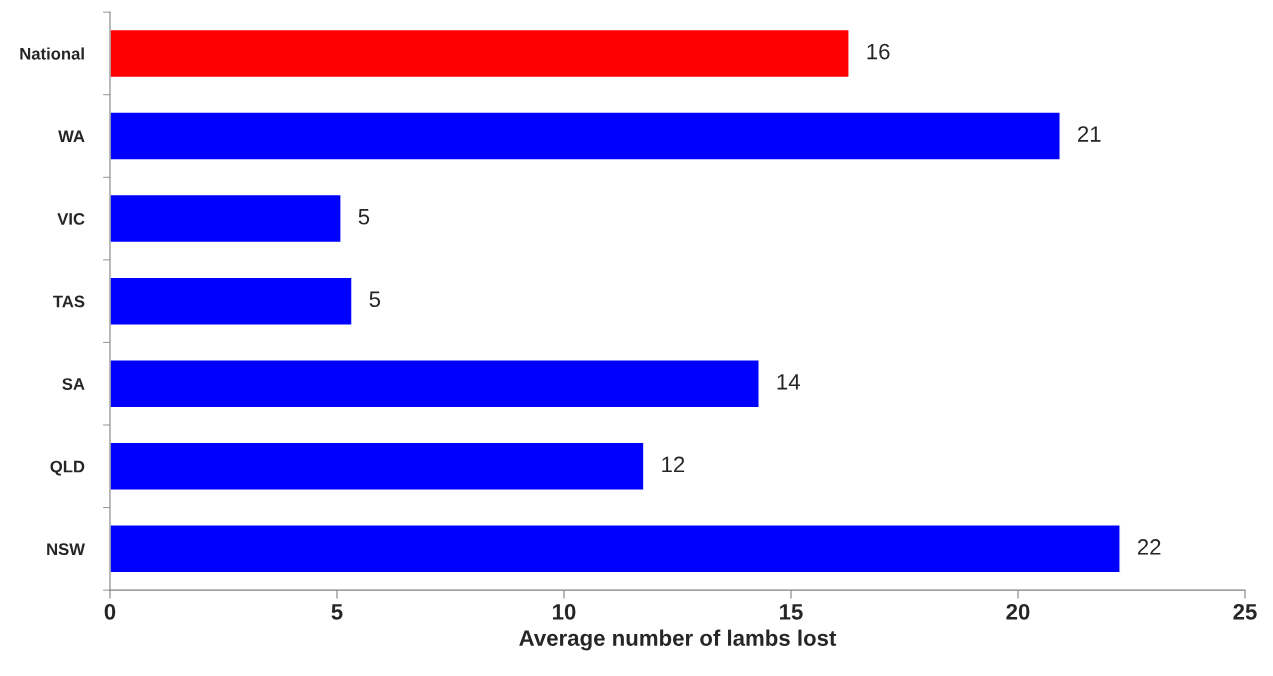 The height and width of the screenshot is (676, 1273). Describe the element at coordinates (678, 640) in the screenshot. I see `x-axis-title: Average number of lambs lost` at that location.